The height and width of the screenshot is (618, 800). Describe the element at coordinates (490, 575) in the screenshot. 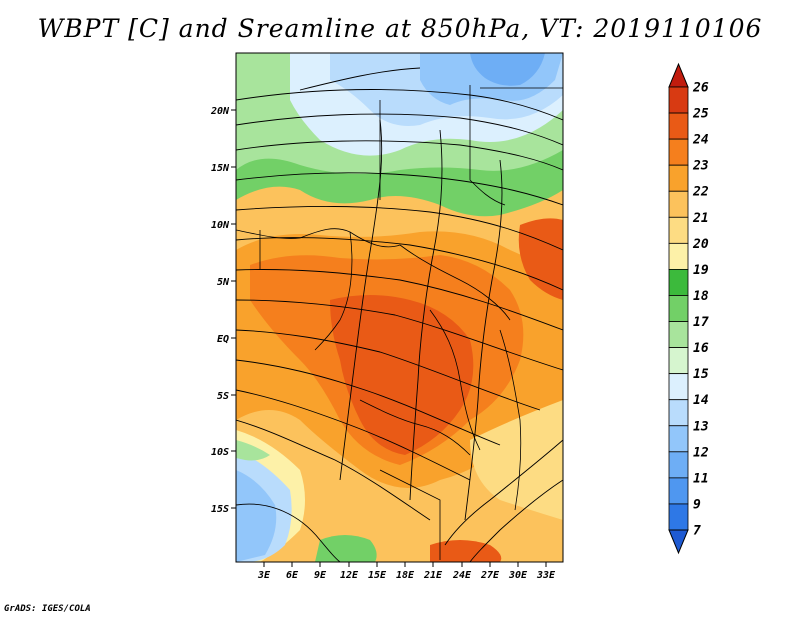

I see `lon-tick-label: 27E` at that location.